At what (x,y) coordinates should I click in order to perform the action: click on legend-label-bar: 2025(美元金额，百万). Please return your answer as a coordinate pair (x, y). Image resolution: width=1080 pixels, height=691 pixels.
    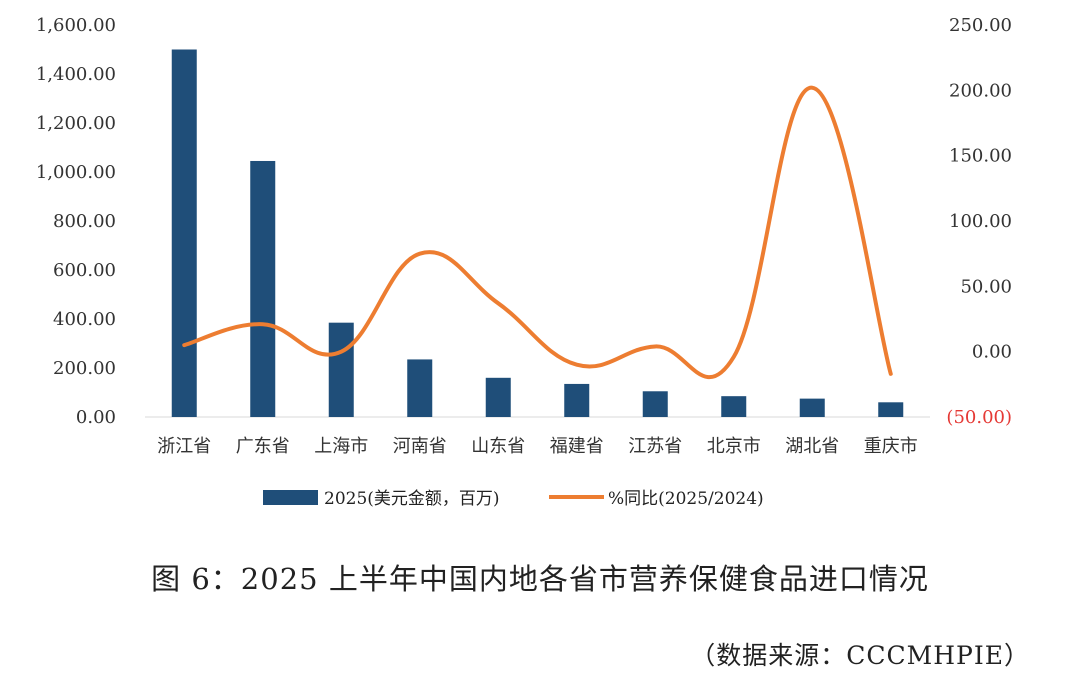
    Looking at the image, I should click on (412, 499).